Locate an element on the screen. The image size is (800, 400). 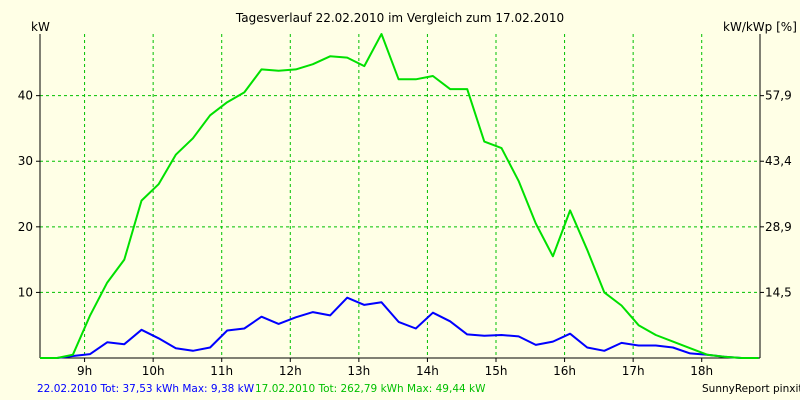
x-tick-label: 12h is located at coordinates (290, 371).